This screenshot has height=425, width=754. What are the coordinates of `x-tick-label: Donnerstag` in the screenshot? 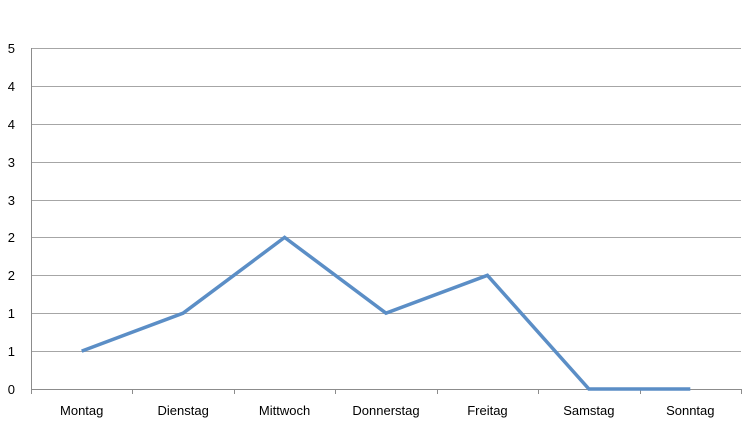 It's located at (385, 410).